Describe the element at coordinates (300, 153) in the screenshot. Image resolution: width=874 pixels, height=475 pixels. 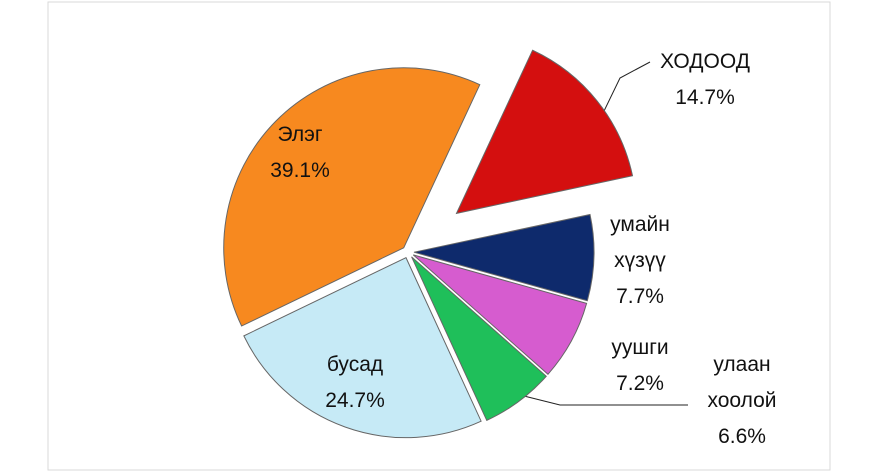
I see `slice-label: Элэг 39.1%` at that location.